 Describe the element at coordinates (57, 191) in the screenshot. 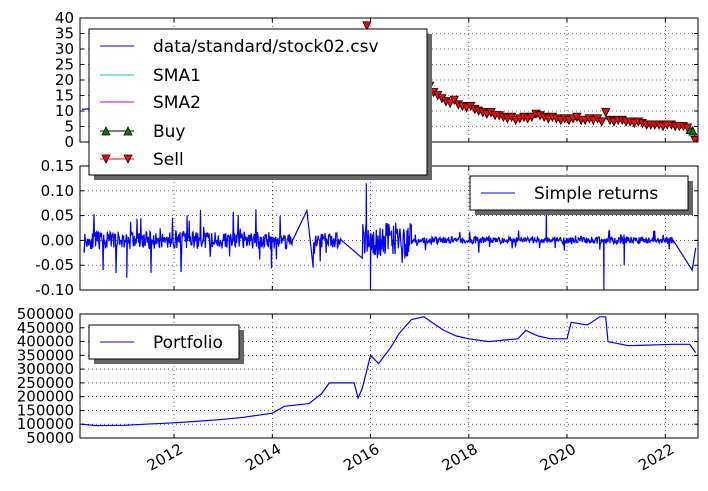

I see `y-tick-label: 0.10` at that location.